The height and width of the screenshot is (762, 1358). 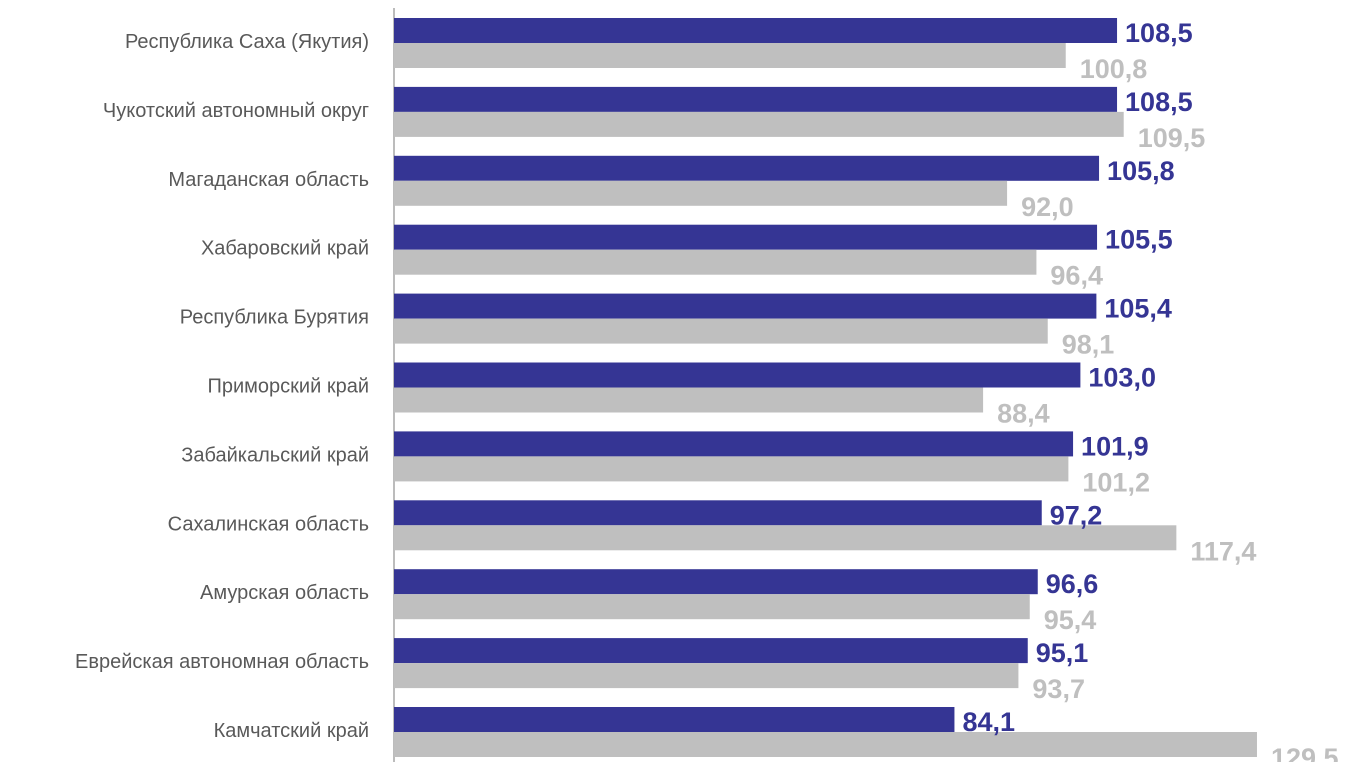 I want to click on value-label-series-2: 101,2, so click(x=1116, y=482).